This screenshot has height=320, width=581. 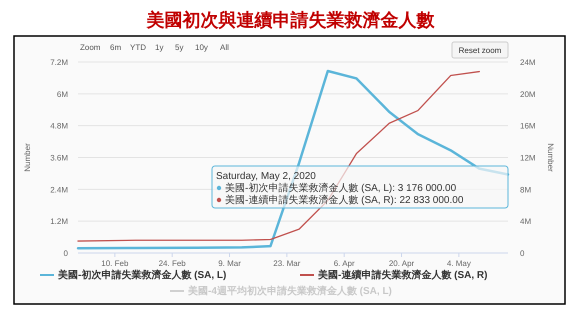 I want to click on y2-tick-label: 12M, so click(x=528, y=158).